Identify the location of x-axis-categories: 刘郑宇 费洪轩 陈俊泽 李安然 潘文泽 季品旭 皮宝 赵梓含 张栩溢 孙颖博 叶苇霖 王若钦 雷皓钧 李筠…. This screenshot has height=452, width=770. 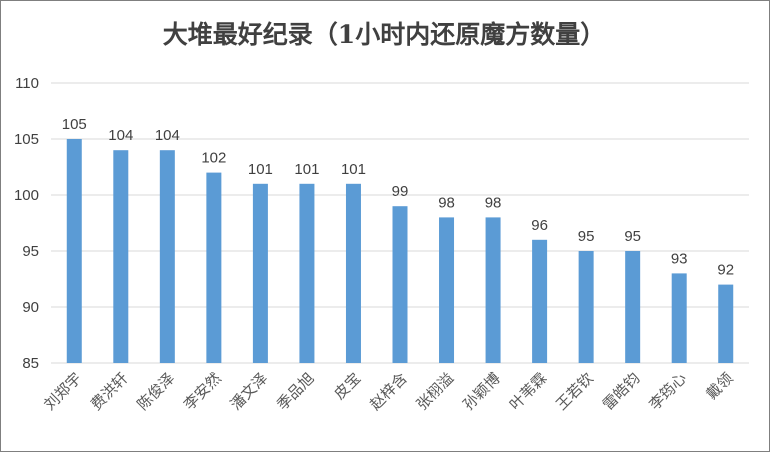
(389, 391).